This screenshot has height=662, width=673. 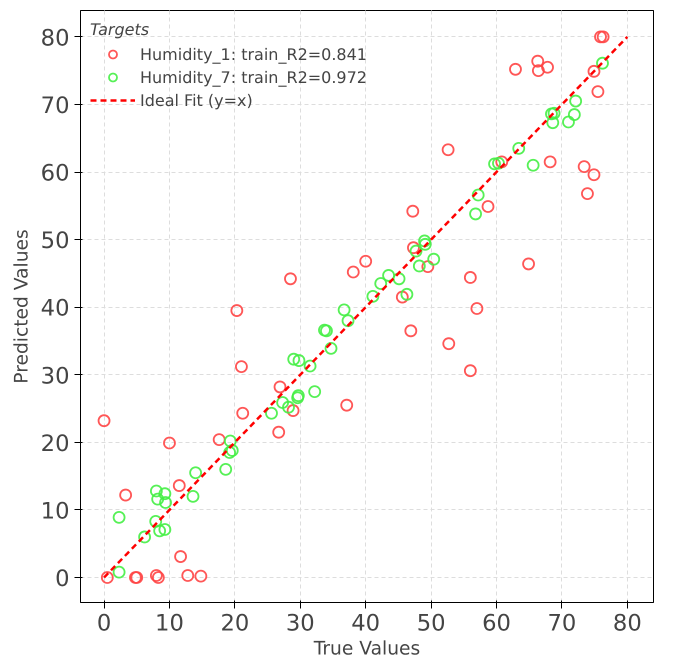 What do you see at coordinates (253, 54) in the screenshot?
I see `legend-label: Humidity_1: train_R2=0.841` at bounding box center [253, 54].